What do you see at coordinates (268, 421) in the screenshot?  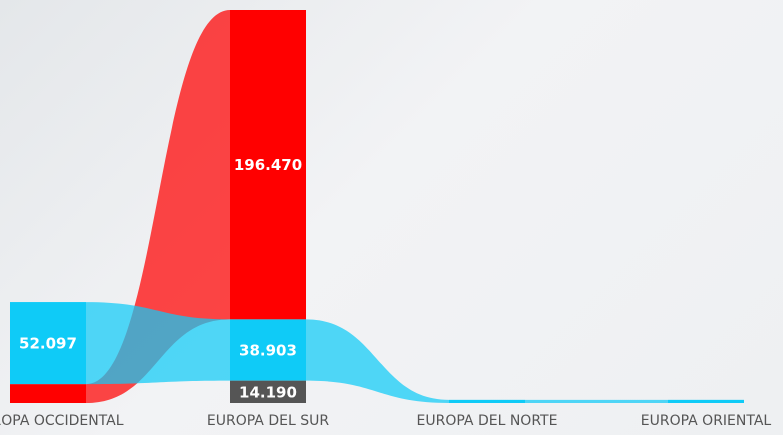 I see `x-tick-label: EUROPA DEL SUR` at bounding box center [268, 421].